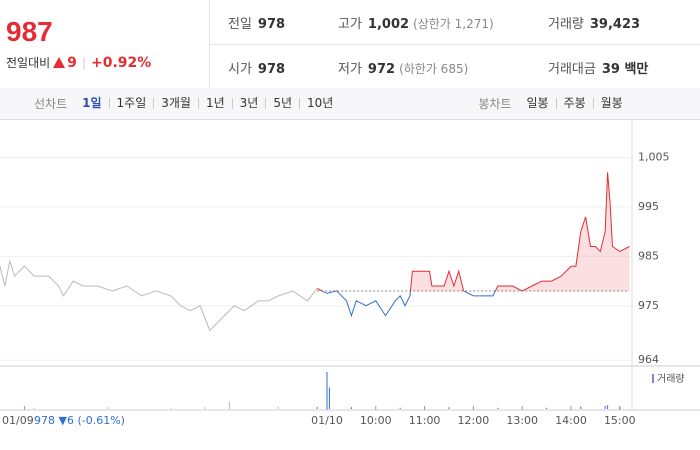  What do you see at coordinates (350, 69) in the screenshot?
I see `stat-label: 저가` at bounding box center [350, 69].